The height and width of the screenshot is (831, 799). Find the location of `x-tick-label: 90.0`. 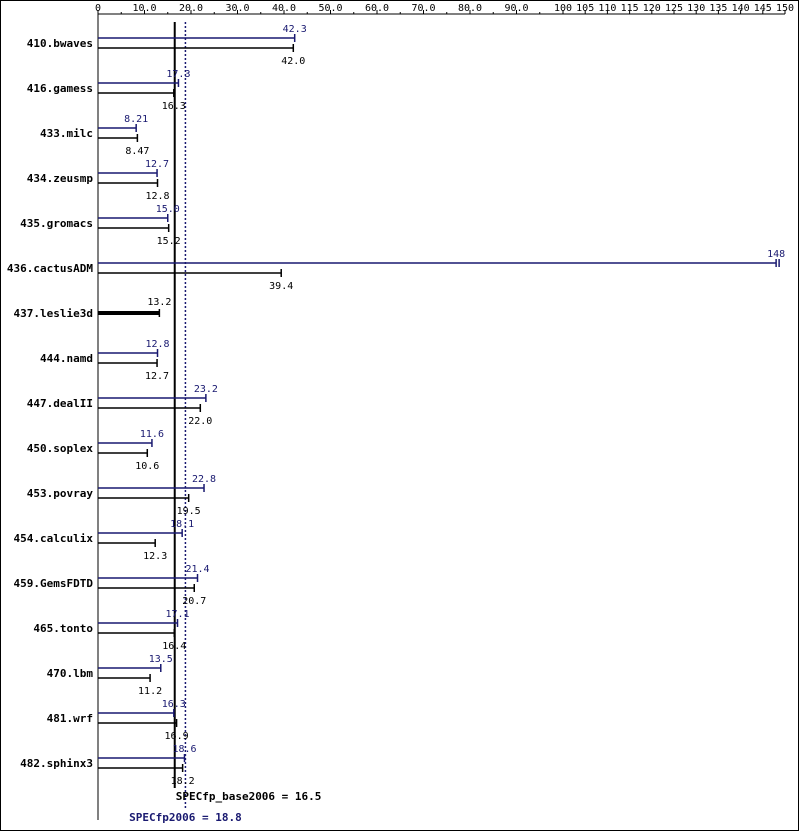

x-tick-label: 90.0 is located at coordinates (516, 8).